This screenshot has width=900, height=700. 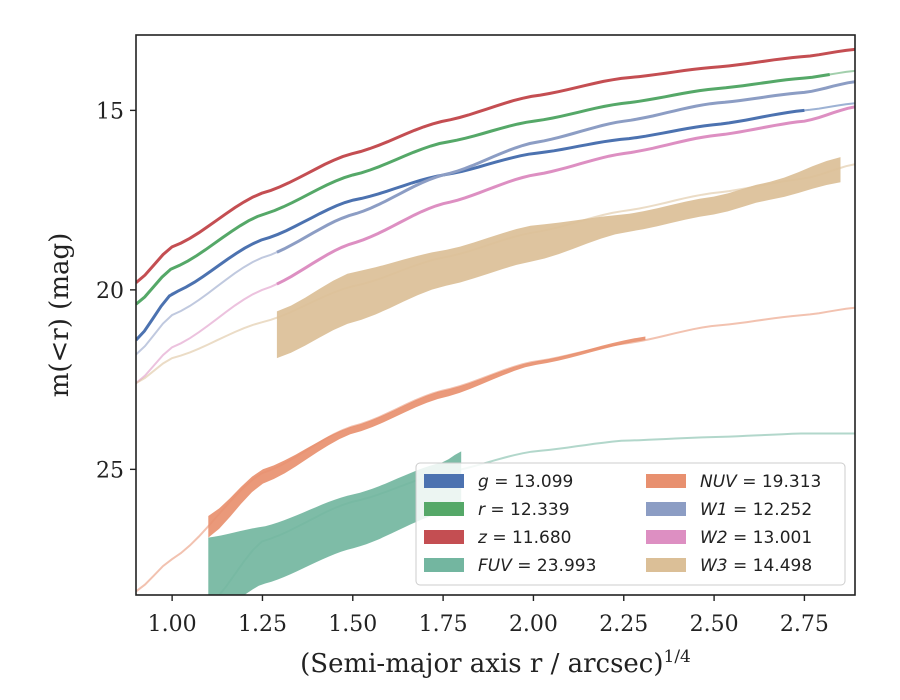 I want to click on y-axis: 15 20 25, so click(x=116, y=291).